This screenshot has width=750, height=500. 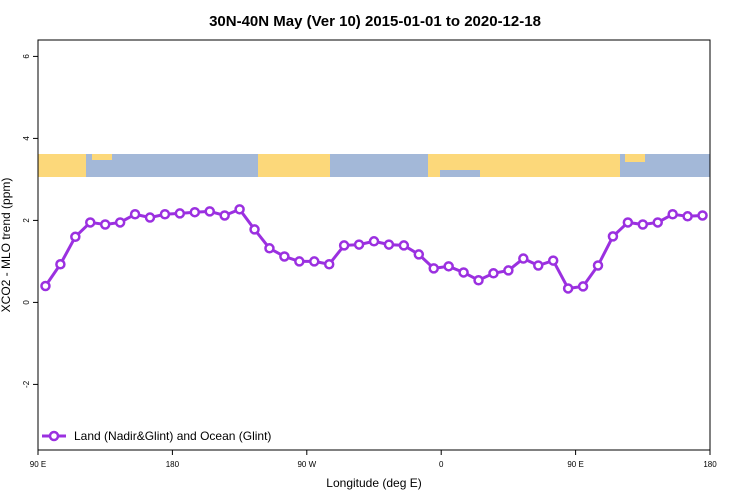 What do you see at coordinates (26, 138) in the screenshot?
I see `y-tick-label: 4` at bounding box center [26, 138].